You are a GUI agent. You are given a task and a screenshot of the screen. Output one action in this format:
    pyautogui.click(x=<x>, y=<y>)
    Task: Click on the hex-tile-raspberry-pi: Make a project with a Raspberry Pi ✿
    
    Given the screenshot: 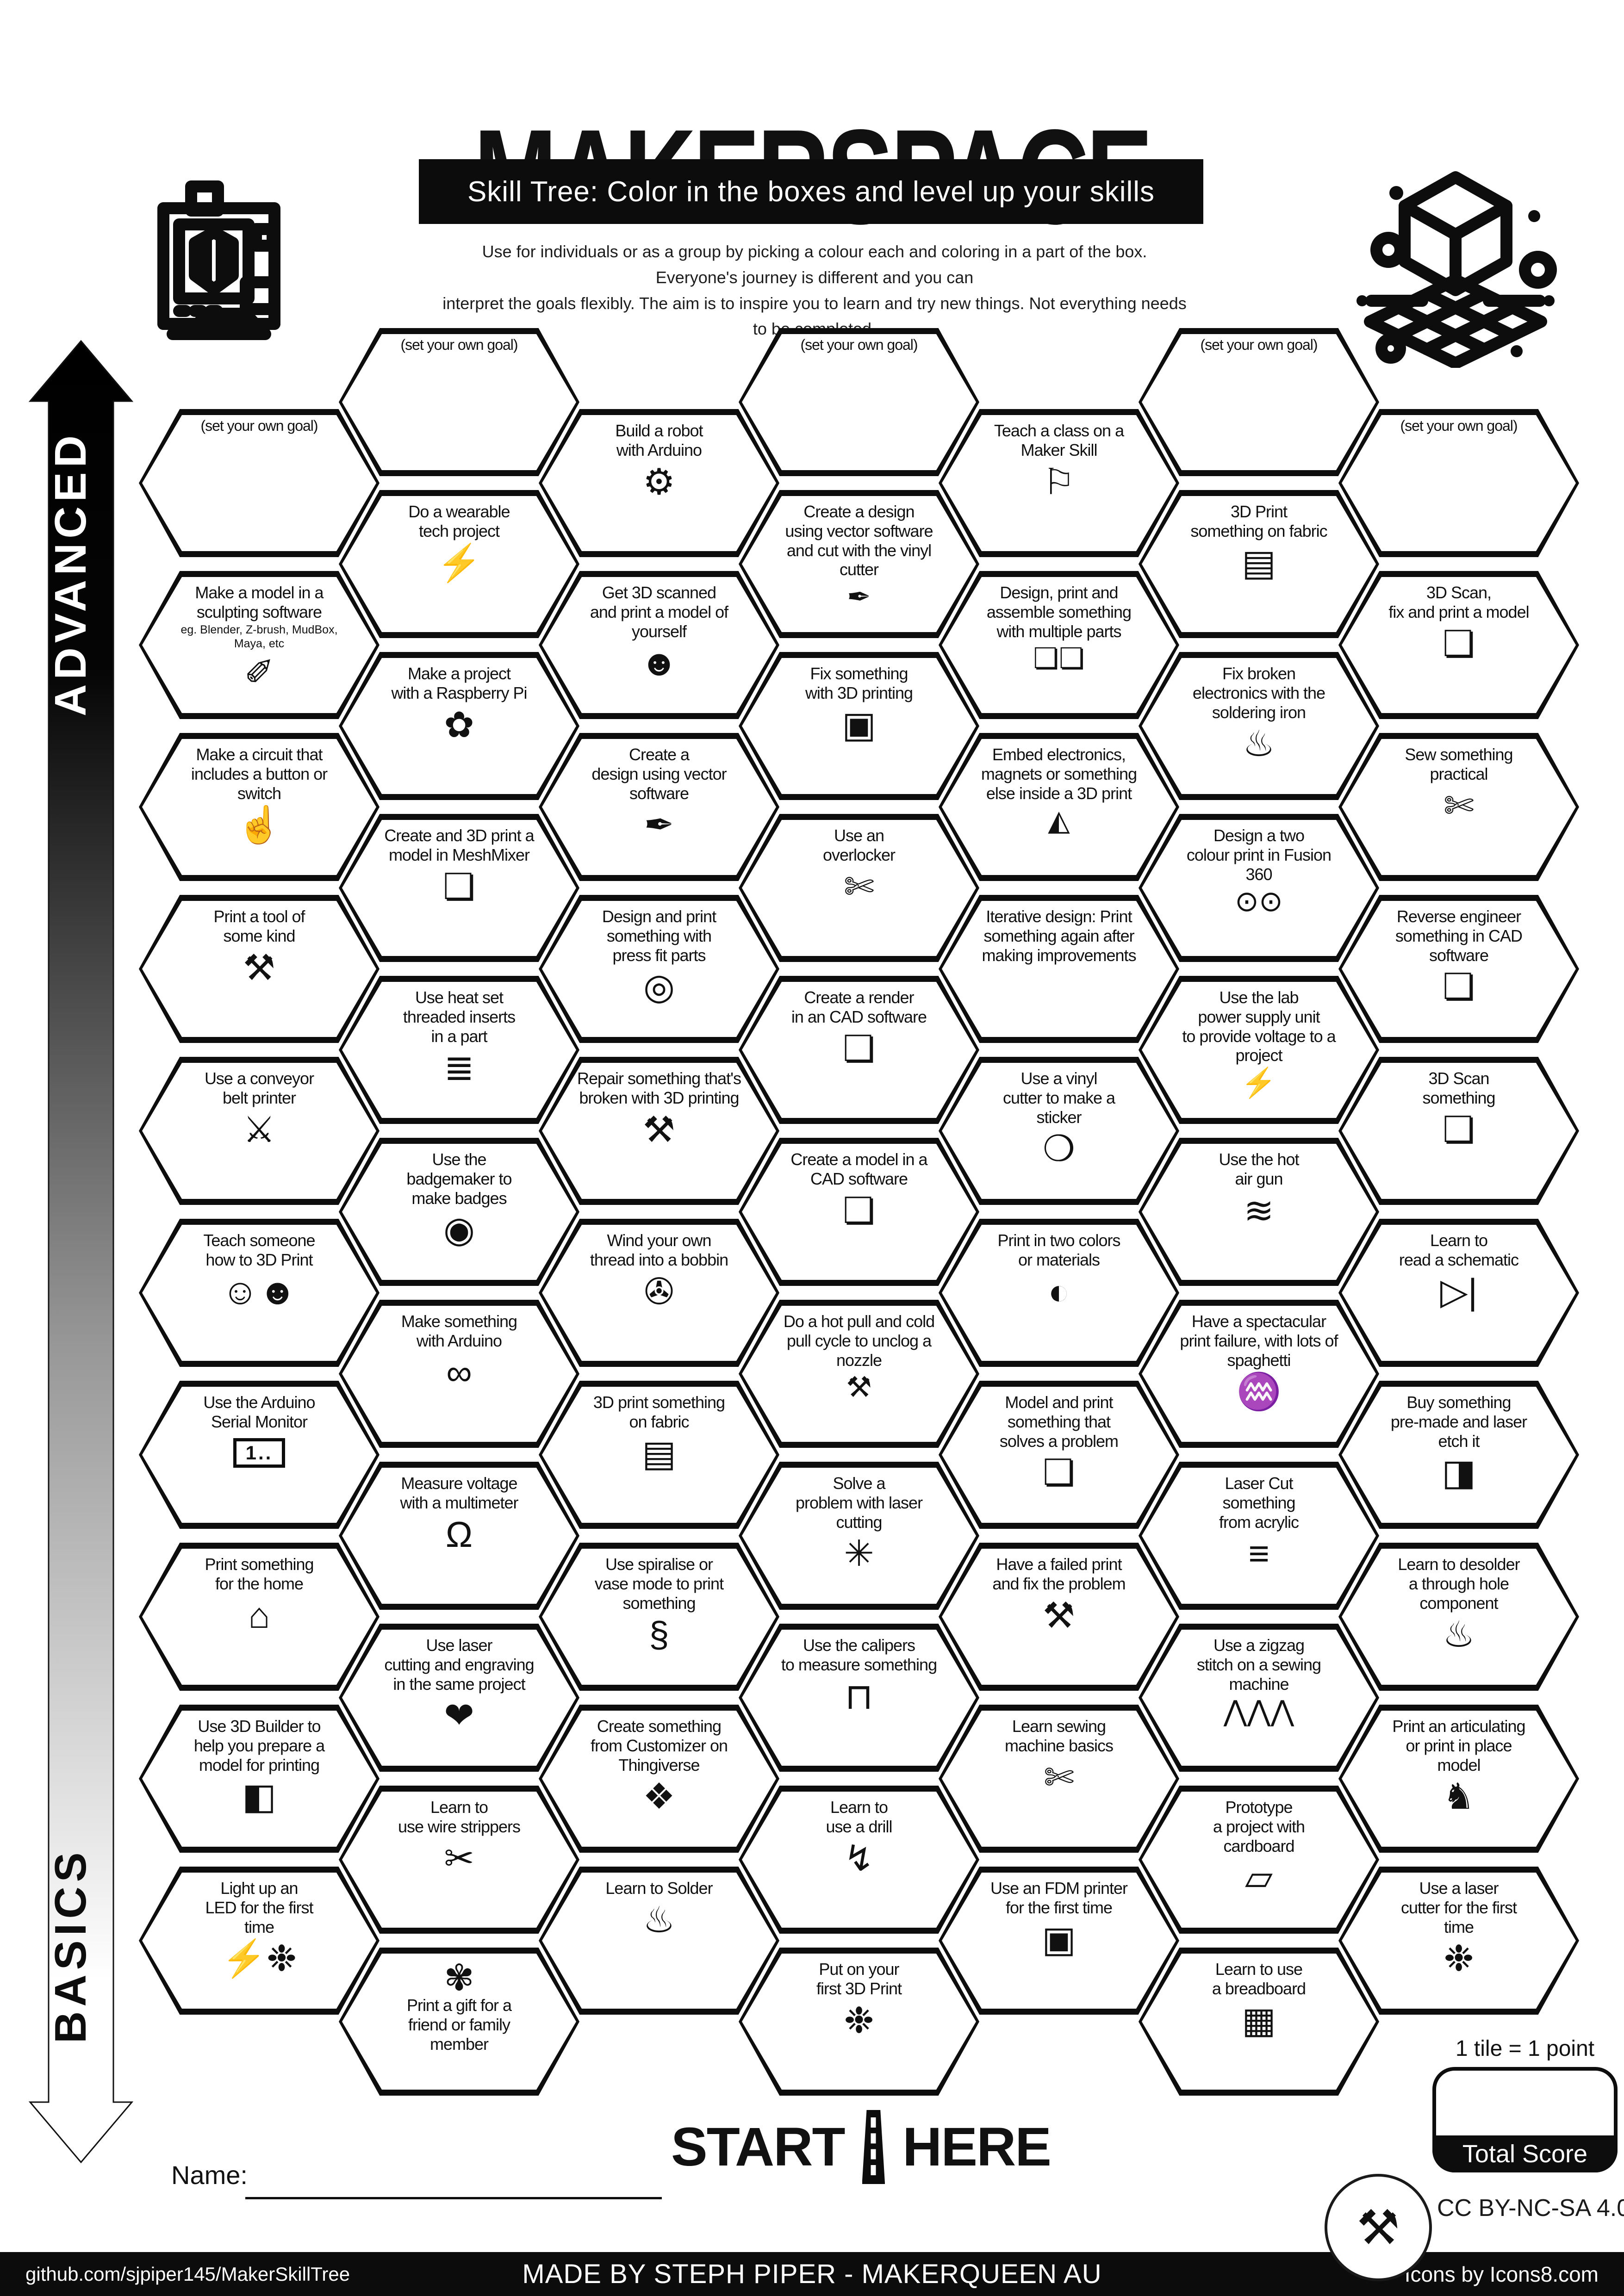 What is the action you would take?
    pyautogui.click(x=459, y=726)
    